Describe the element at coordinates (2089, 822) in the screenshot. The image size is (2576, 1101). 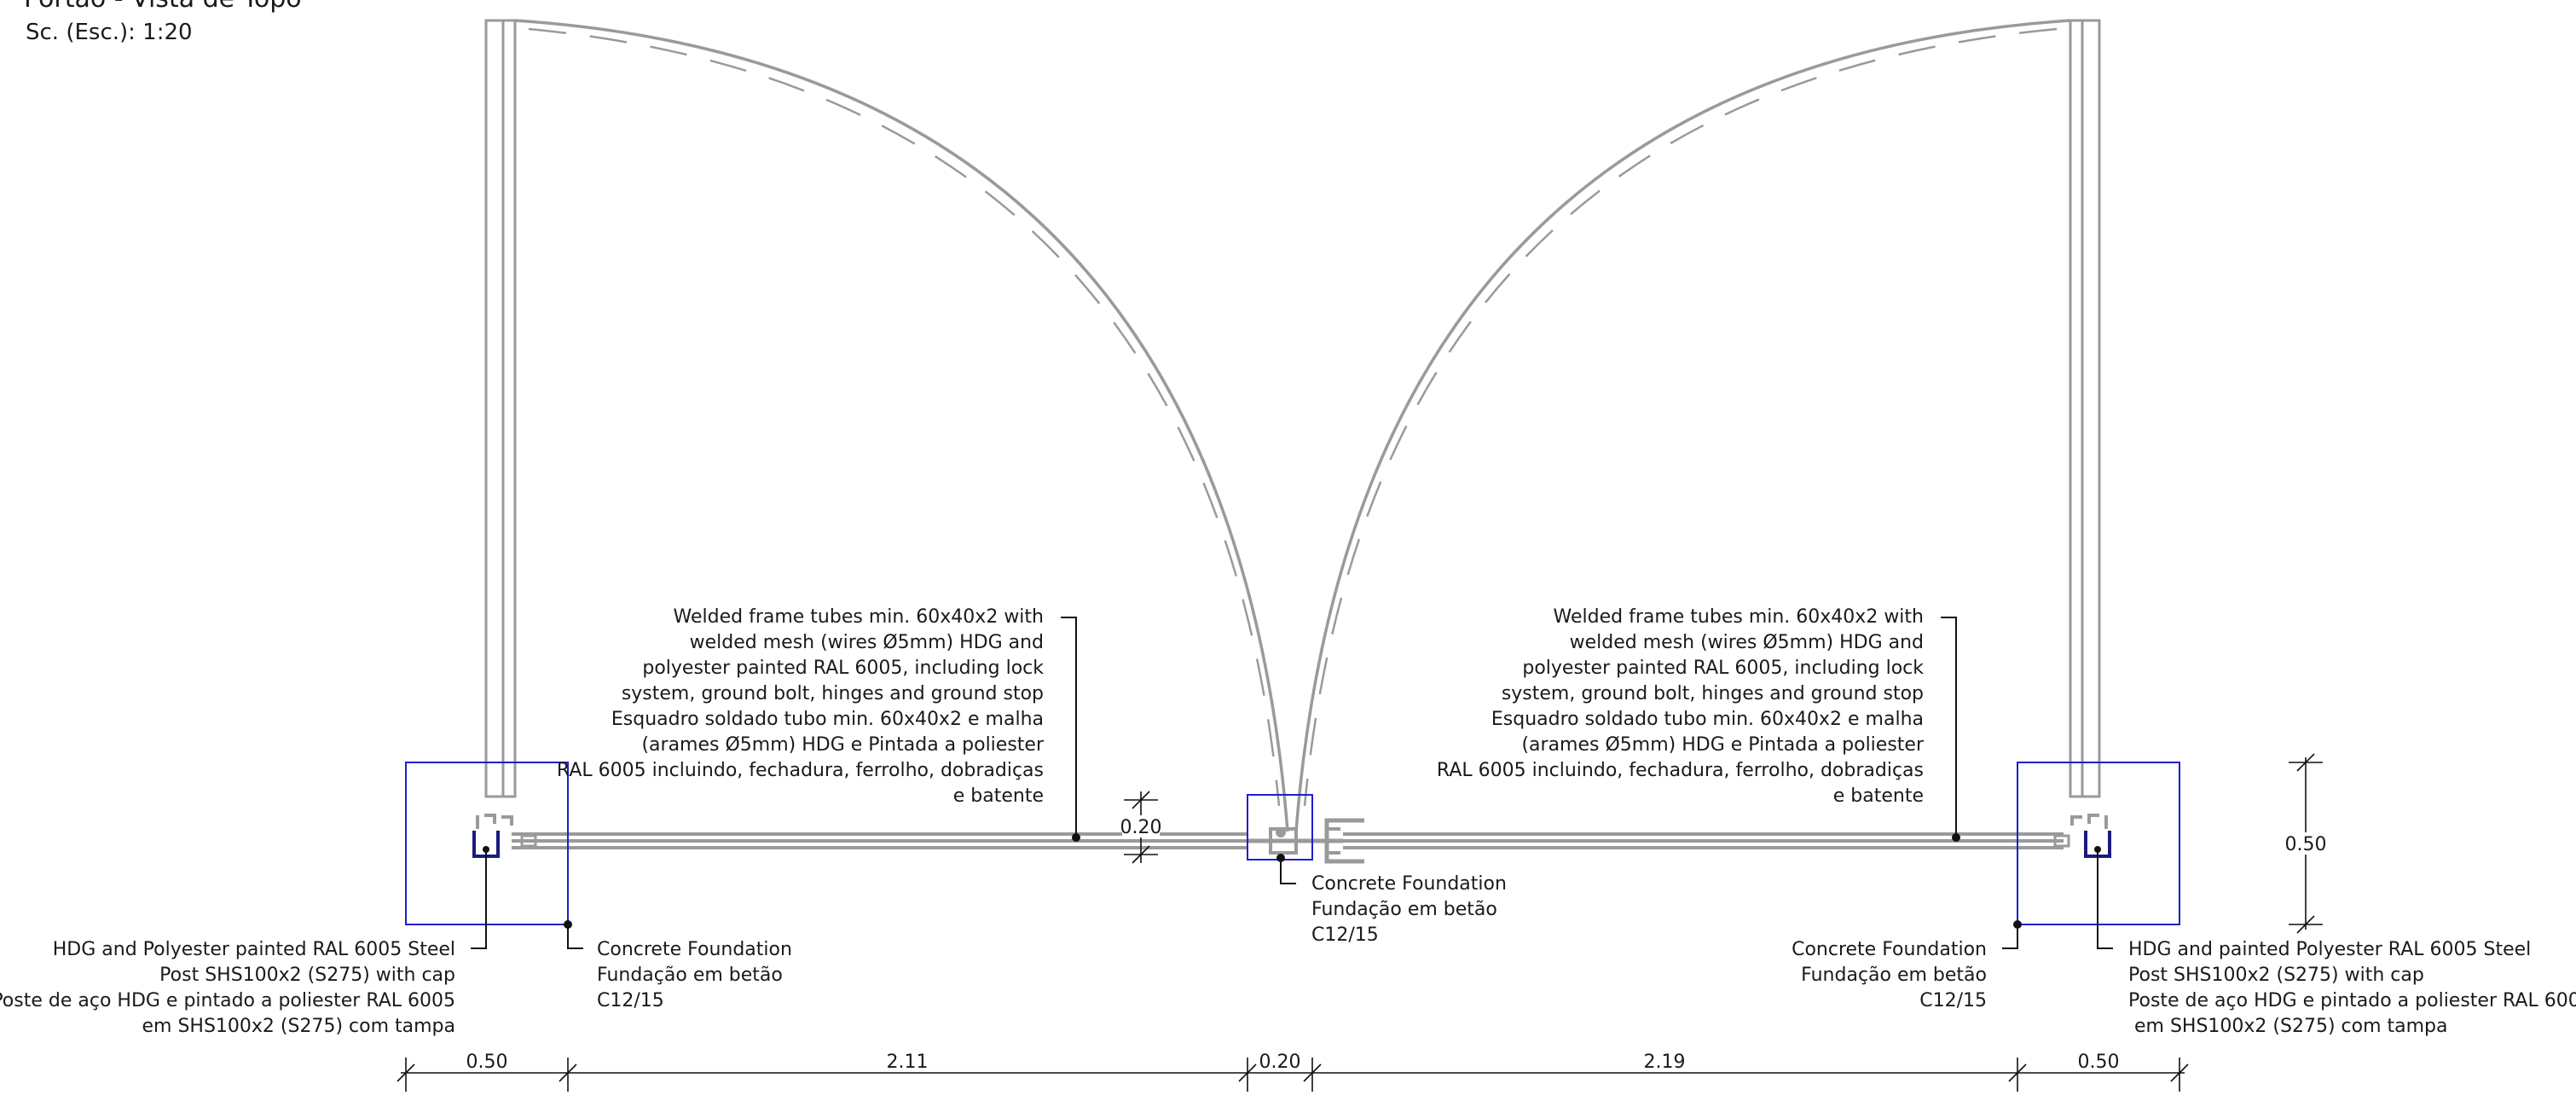
I see `right-hinge` at that location.